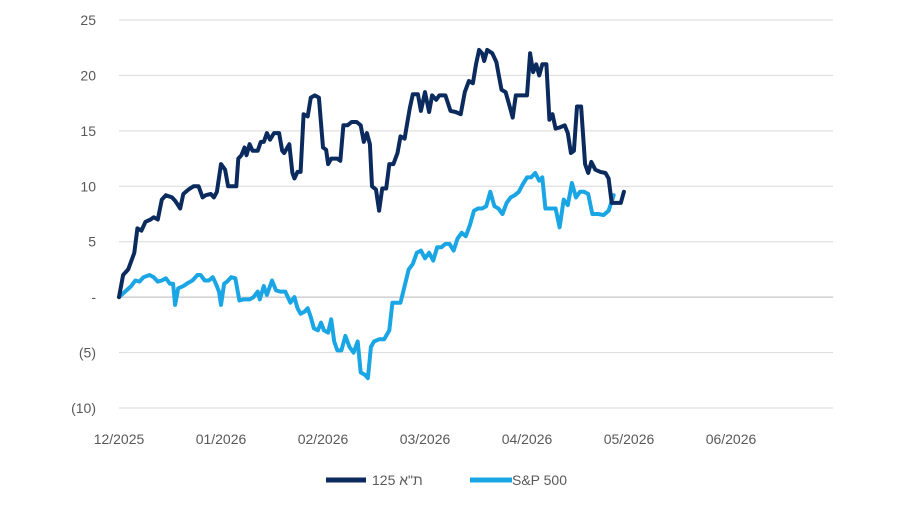 This screenshot has width=904, height=509. I want to click on x-tick-label: 05/2026, so click(629, 439).